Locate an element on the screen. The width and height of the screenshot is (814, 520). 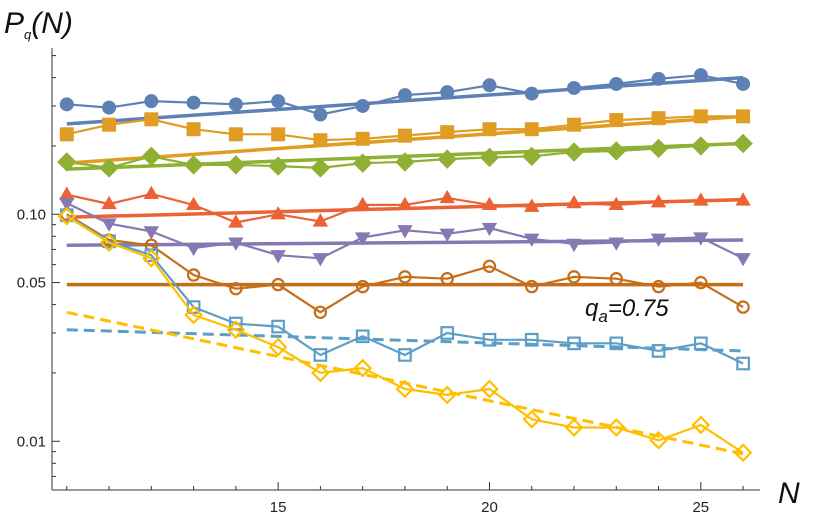
x-tick-label: 20 is located at coordinates (489, 507).